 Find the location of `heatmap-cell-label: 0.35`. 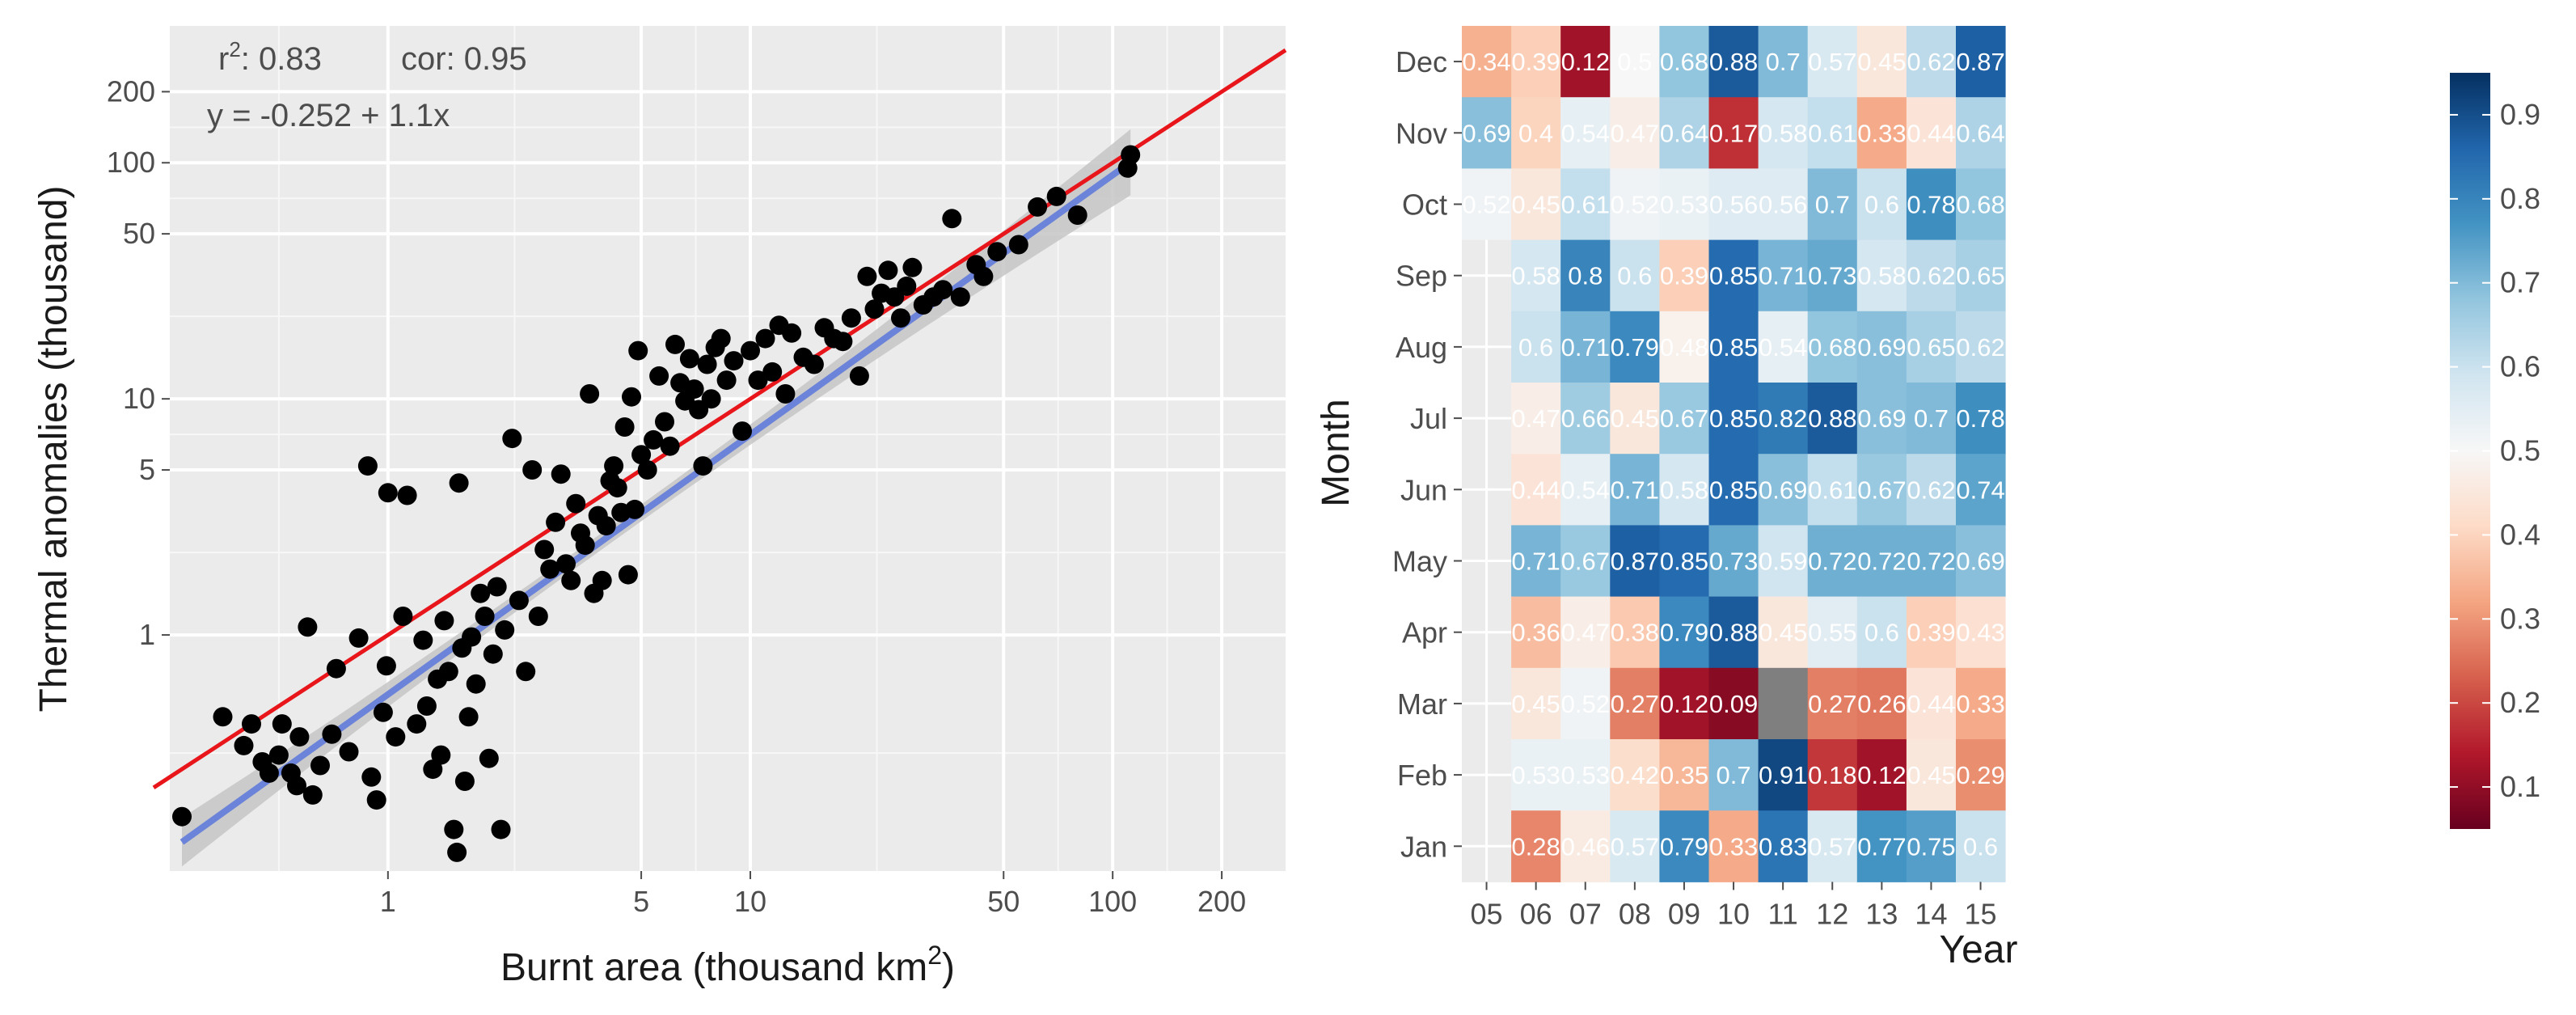

heatmap-cell-label: 0.35 is located at coordinates (1684, 775).